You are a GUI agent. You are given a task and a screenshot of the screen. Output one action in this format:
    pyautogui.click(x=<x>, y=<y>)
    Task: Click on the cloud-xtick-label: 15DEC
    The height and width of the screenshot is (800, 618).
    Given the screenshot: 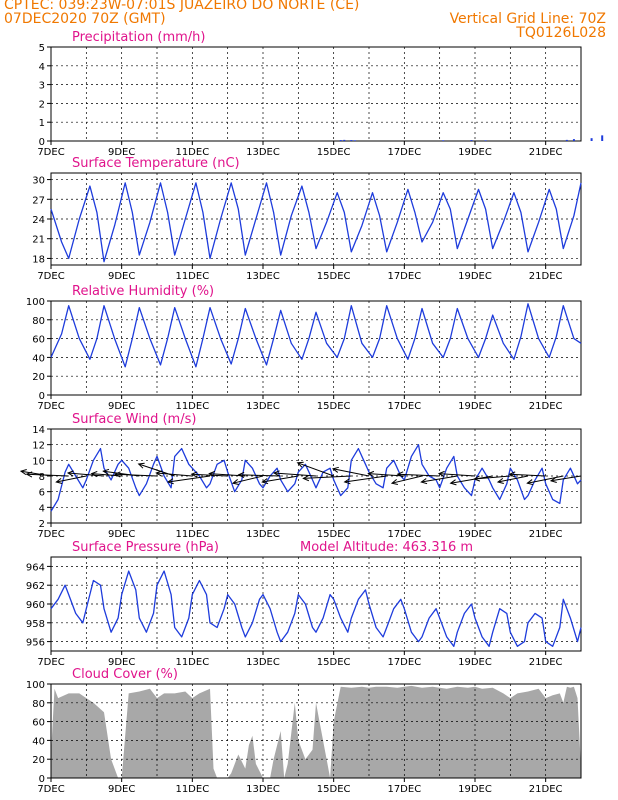 What is the action you would take?
    pyautogui.click(x=334, y=789)
    